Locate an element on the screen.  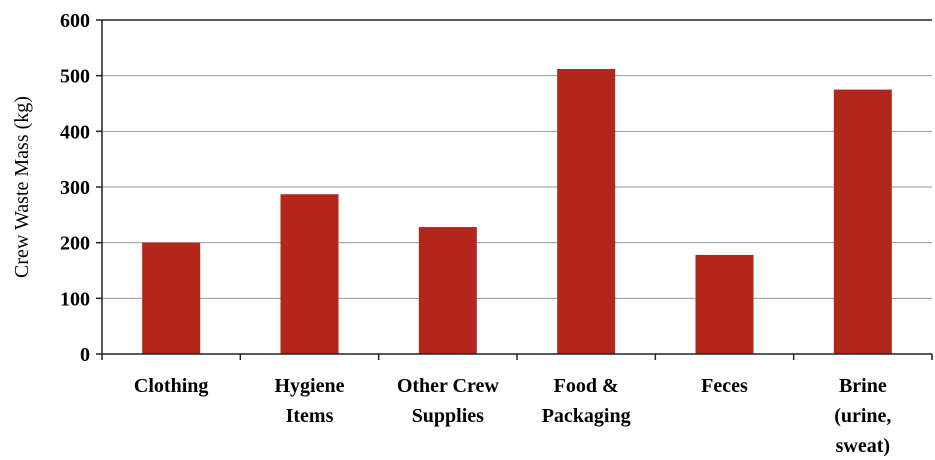
x-category-label: Clothing is located at coordinates (171, 386).